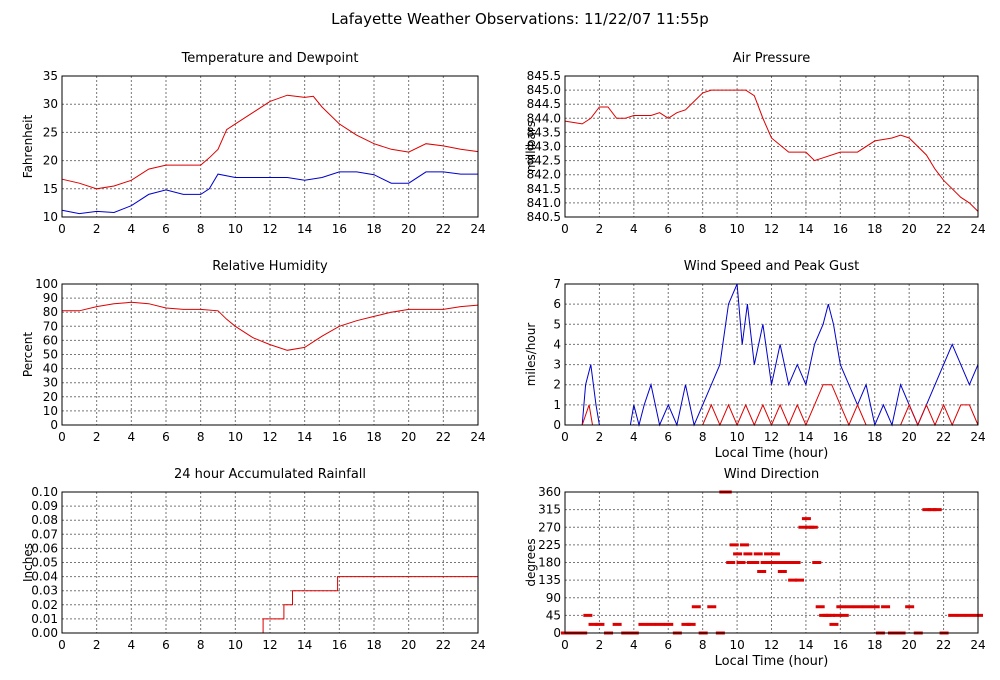  What do you see at coordinates (772, 58) in the screenshot?
I see `chart-title: Air Pressure` at bounding box center [772, 58].